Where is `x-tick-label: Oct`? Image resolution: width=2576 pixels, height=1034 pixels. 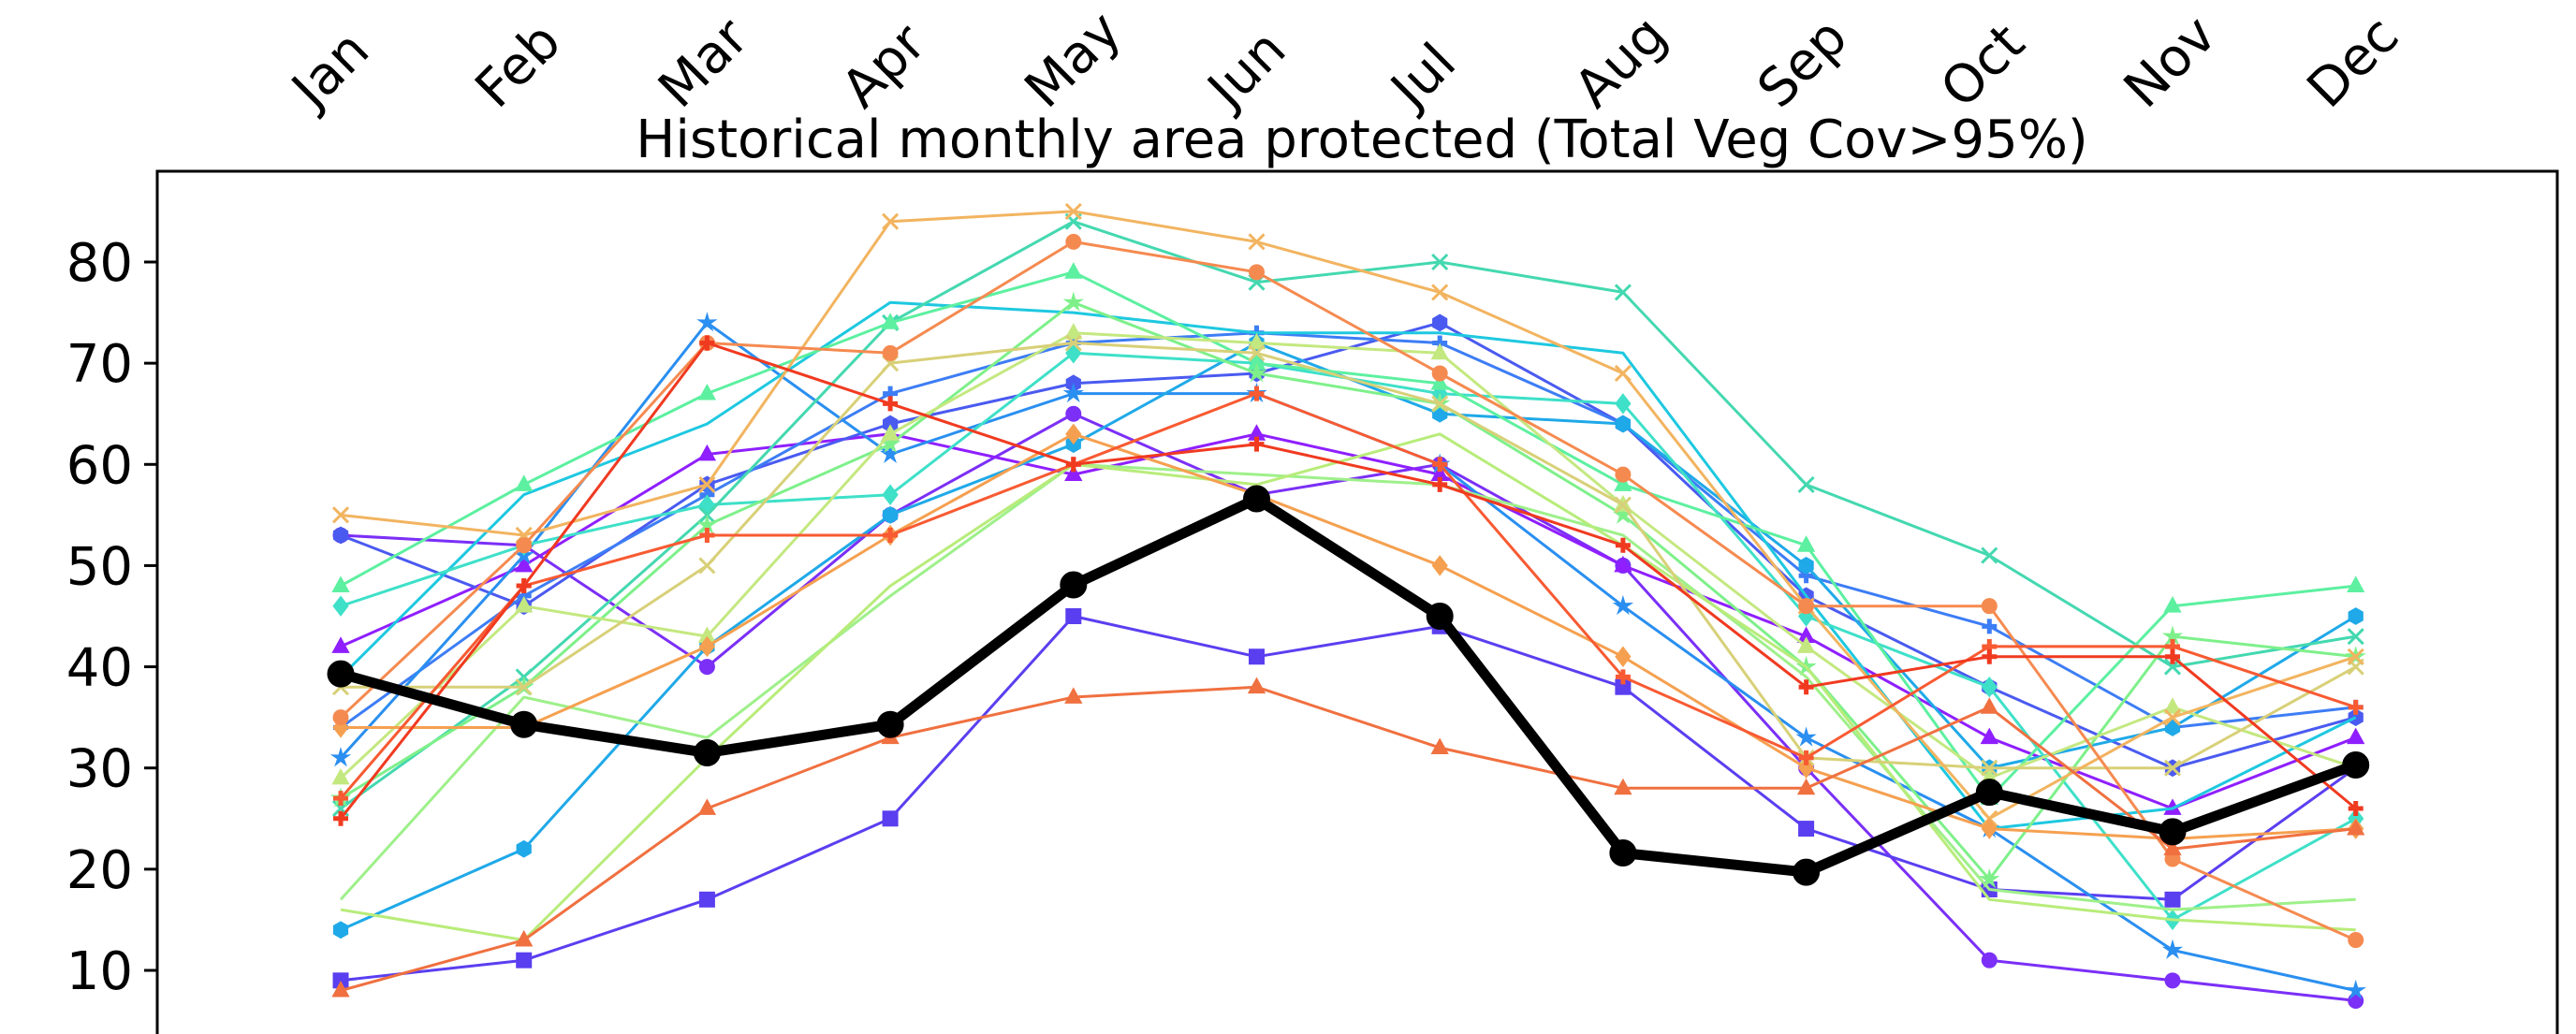
x-tick-label: Oct is located at coordinates (1982, 65).